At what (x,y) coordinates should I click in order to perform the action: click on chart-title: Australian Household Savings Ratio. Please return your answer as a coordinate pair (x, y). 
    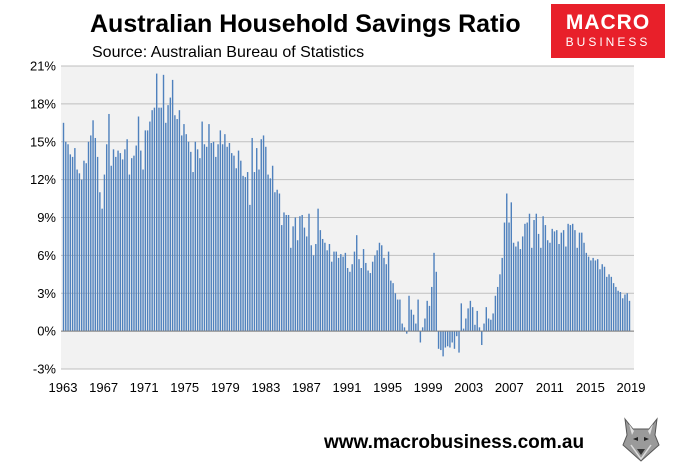
    Looking at the image, I should click on (305, 24).